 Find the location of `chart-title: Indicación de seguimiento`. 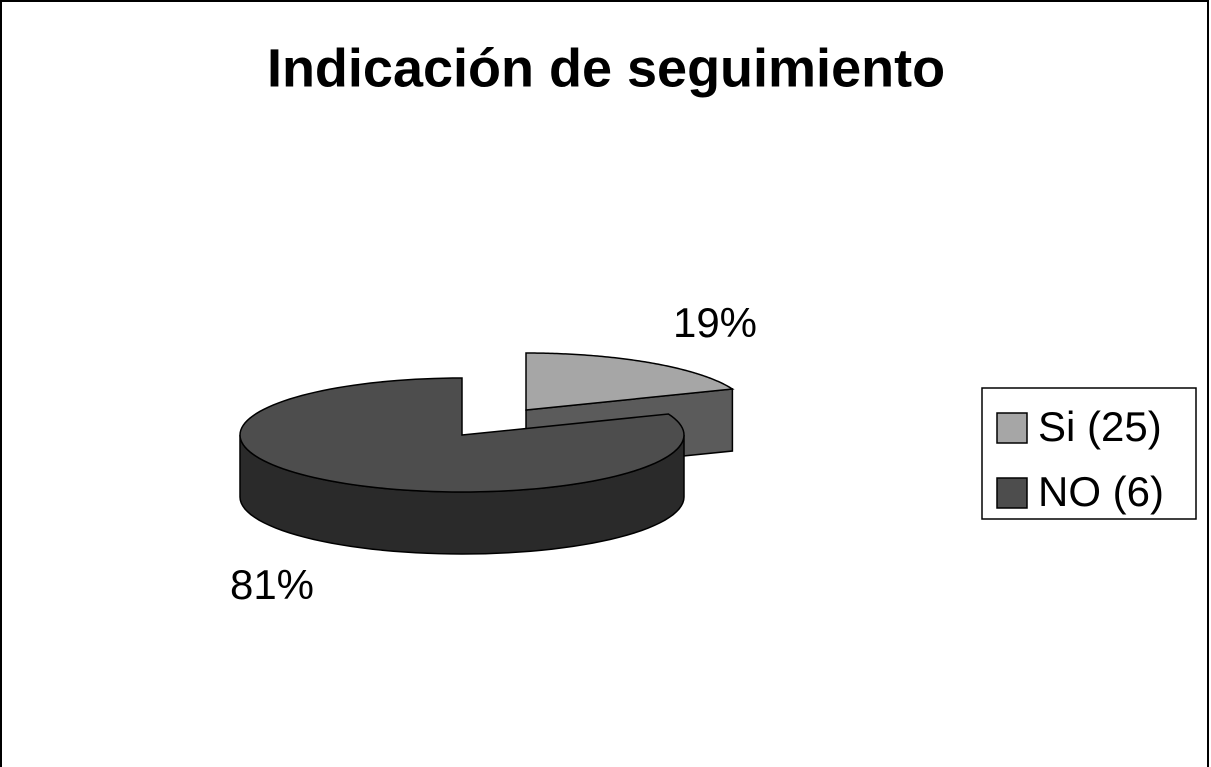

chart-title: Indicación de seguimiento is located at coordinates (606, 68).